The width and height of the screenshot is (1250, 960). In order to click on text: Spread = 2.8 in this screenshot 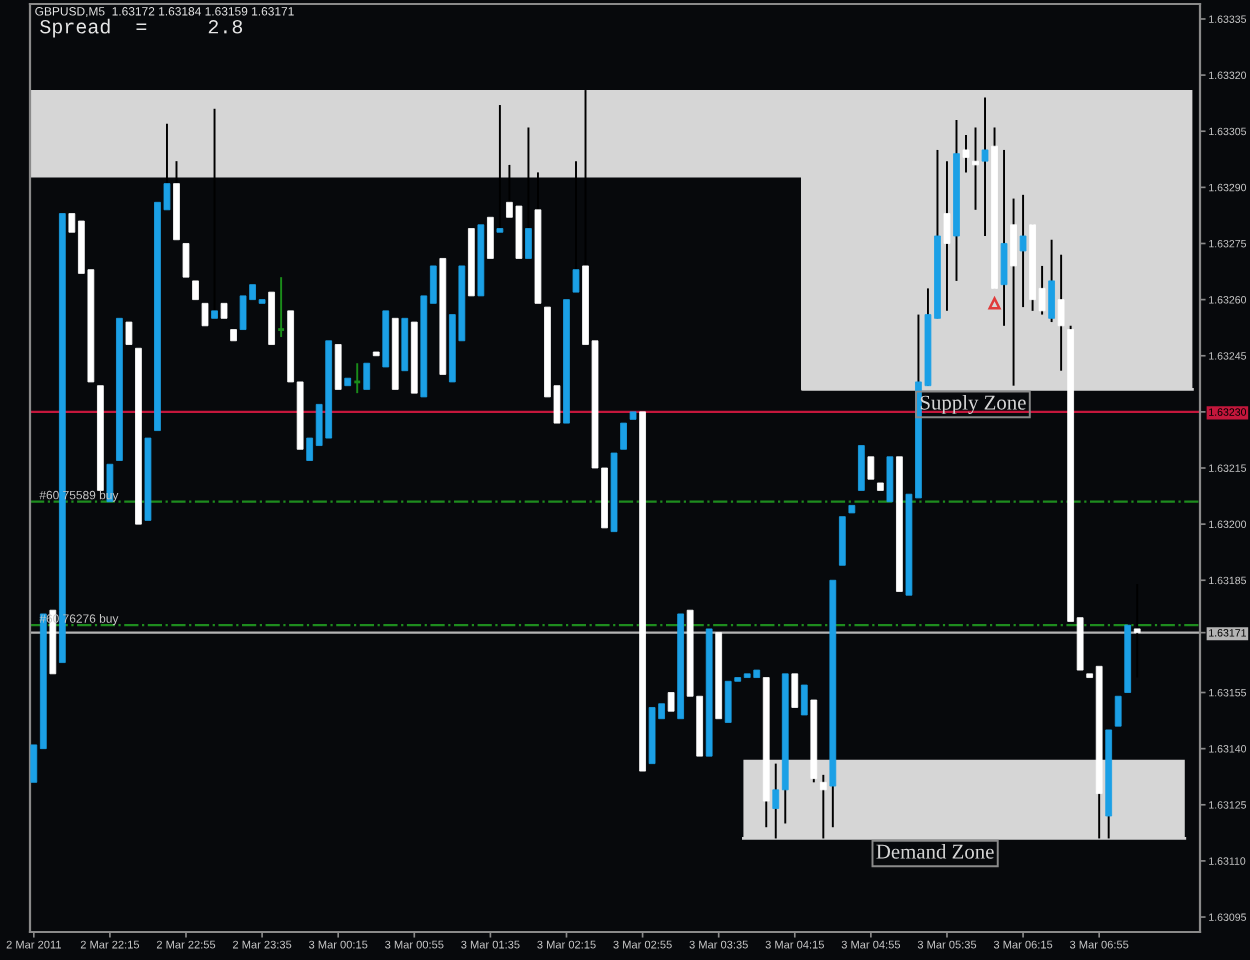, I will do `click(141, 28)`.